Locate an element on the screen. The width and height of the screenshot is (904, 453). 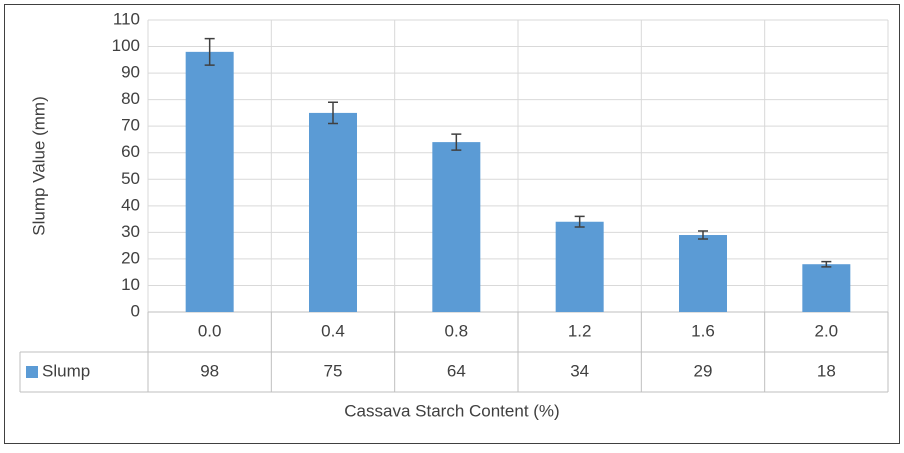
y-tick-label: 40 is located at coordinates (130, 204).